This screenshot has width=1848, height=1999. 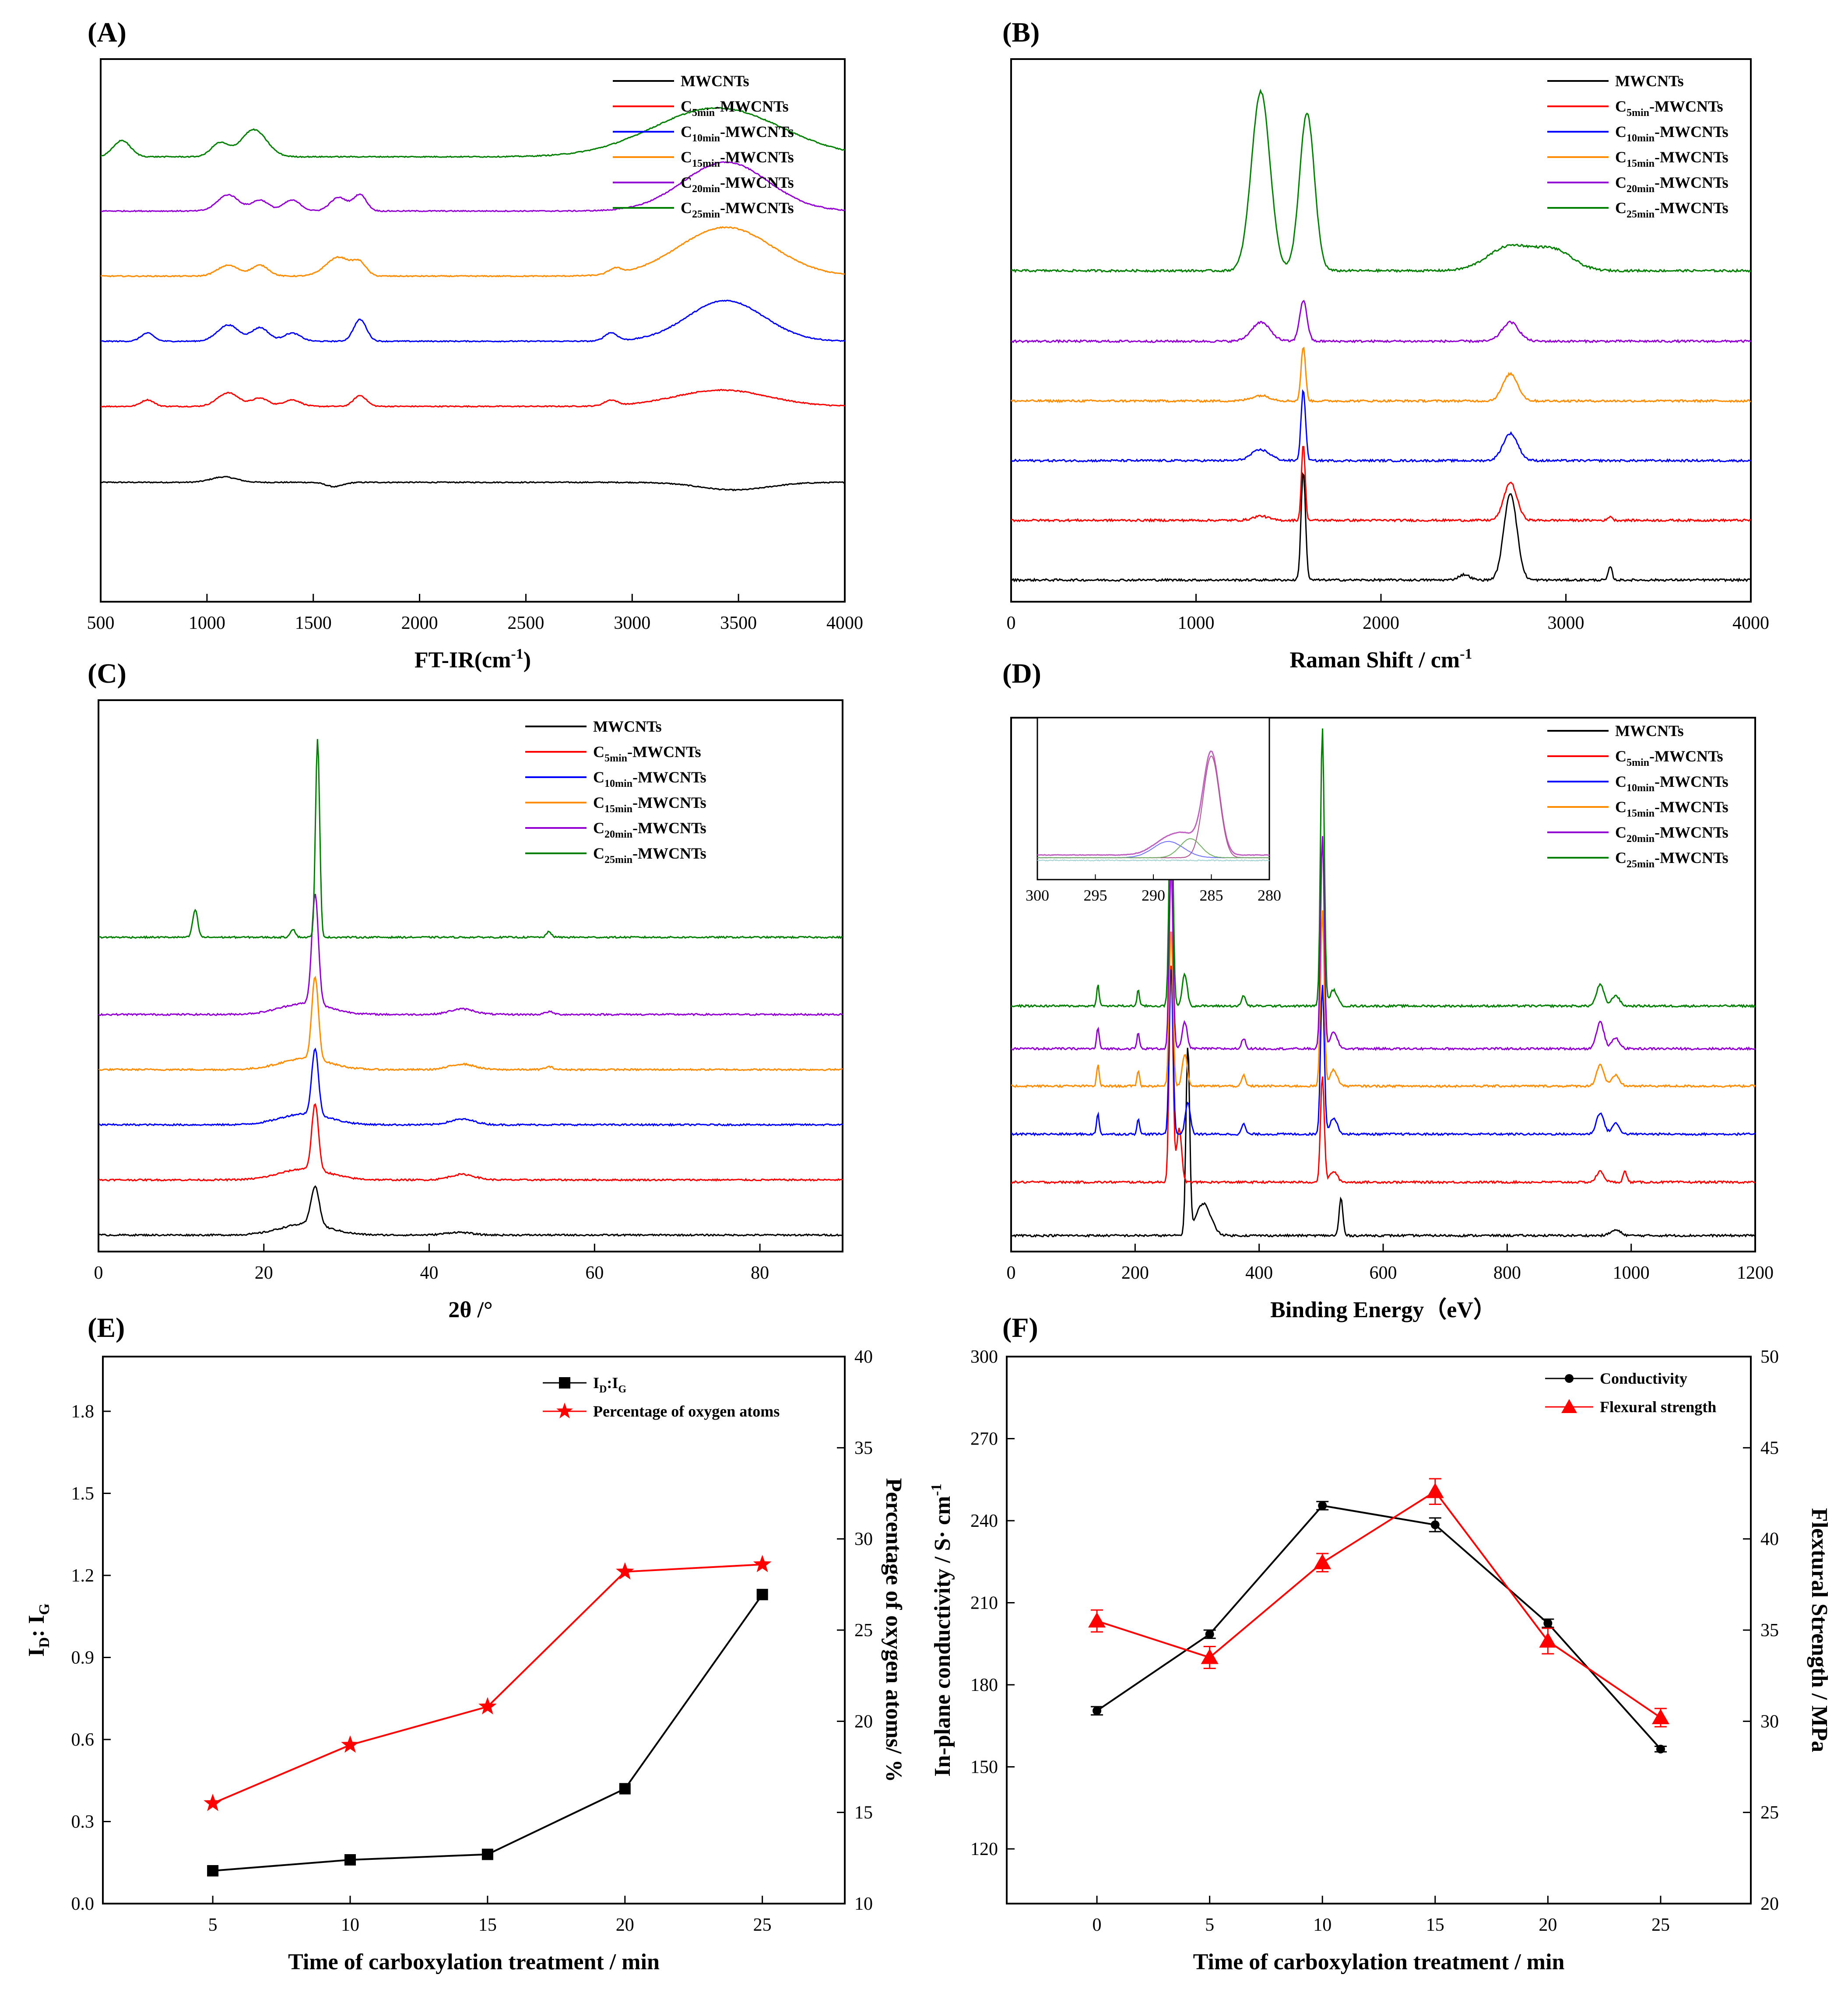 What do you see at coordinates (1750, 623) in the screenshot?
I see `x-tick-label: 4000` at bounding box center [1750, 623].